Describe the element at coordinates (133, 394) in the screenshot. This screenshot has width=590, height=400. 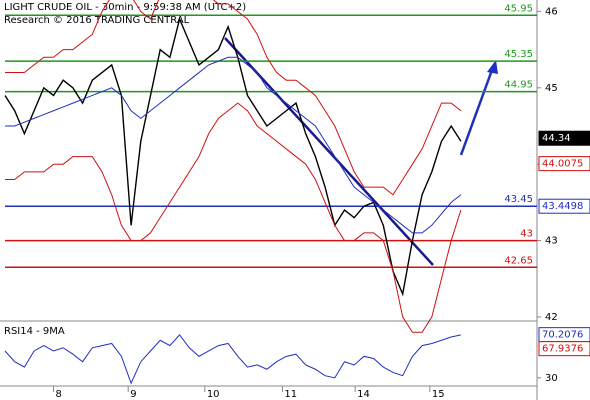
I see `x-tick-label: 9` at that location.